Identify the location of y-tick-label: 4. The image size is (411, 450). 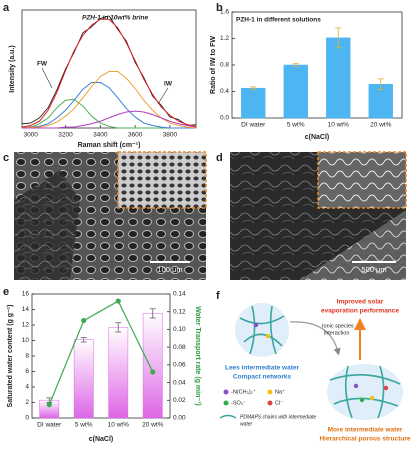
(27, 387).